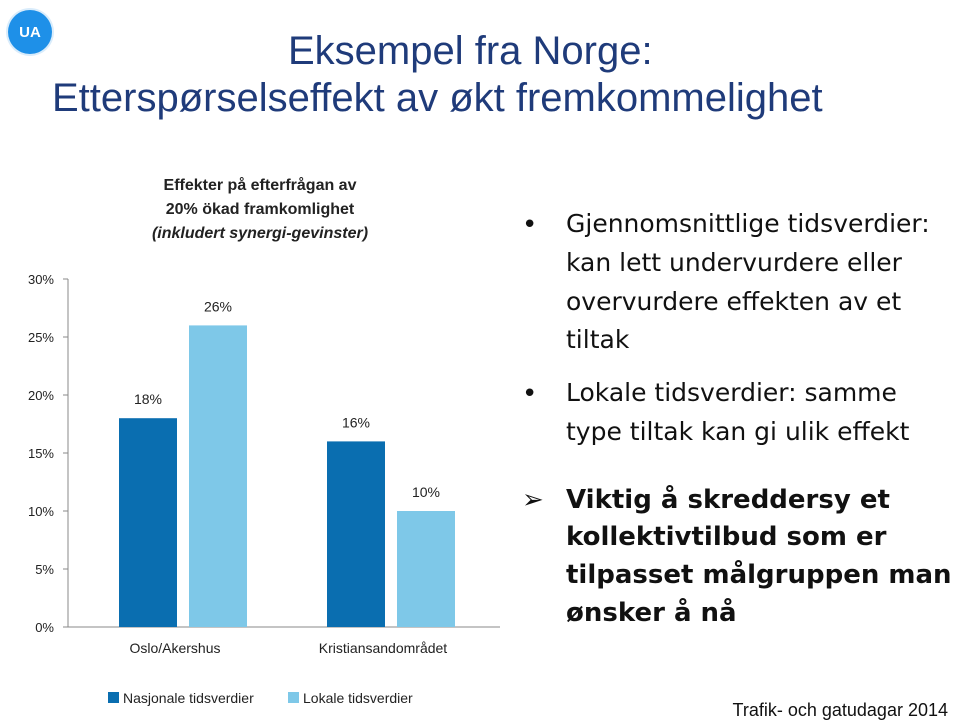  I want to click on data-label: 10%, so click(426, 492).